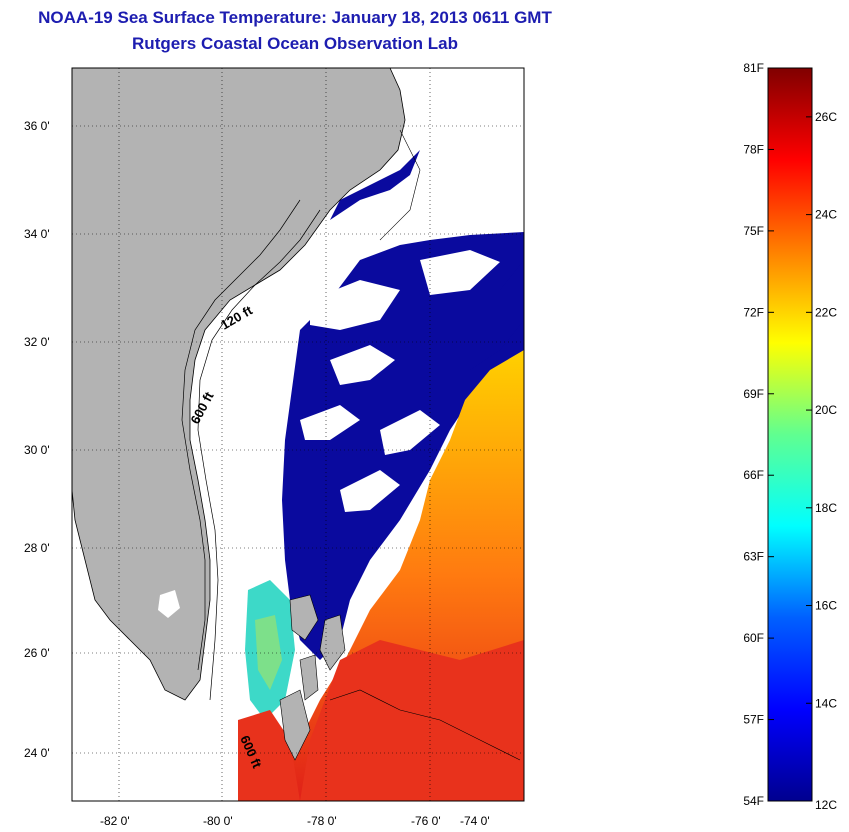  I want to click on colorbar-f-label: 66F, so click(753, 475).